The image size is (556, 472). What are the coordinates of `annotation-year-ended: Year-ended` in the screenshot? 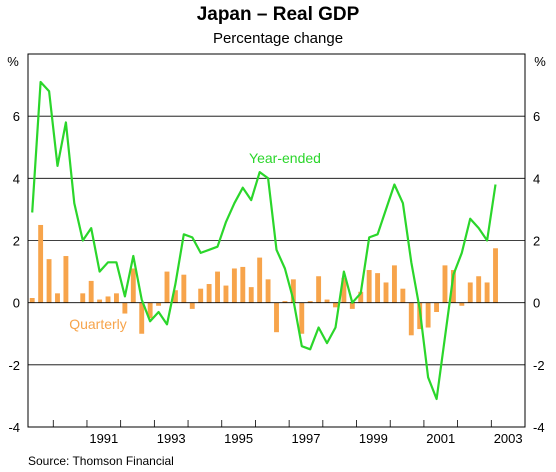 It's located at (285, 158).